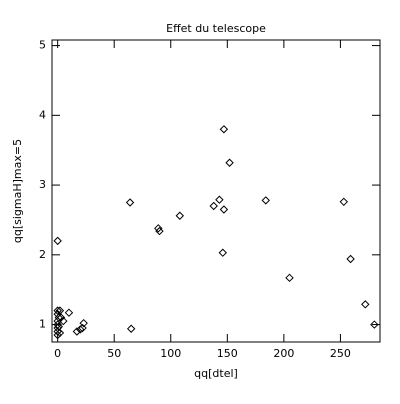 Image resolution: width=400 pixels, height=404 pixels. Describe the element at coordinates (114, 353) in the screenshot. I see `x-tick-label: 50` at that location.